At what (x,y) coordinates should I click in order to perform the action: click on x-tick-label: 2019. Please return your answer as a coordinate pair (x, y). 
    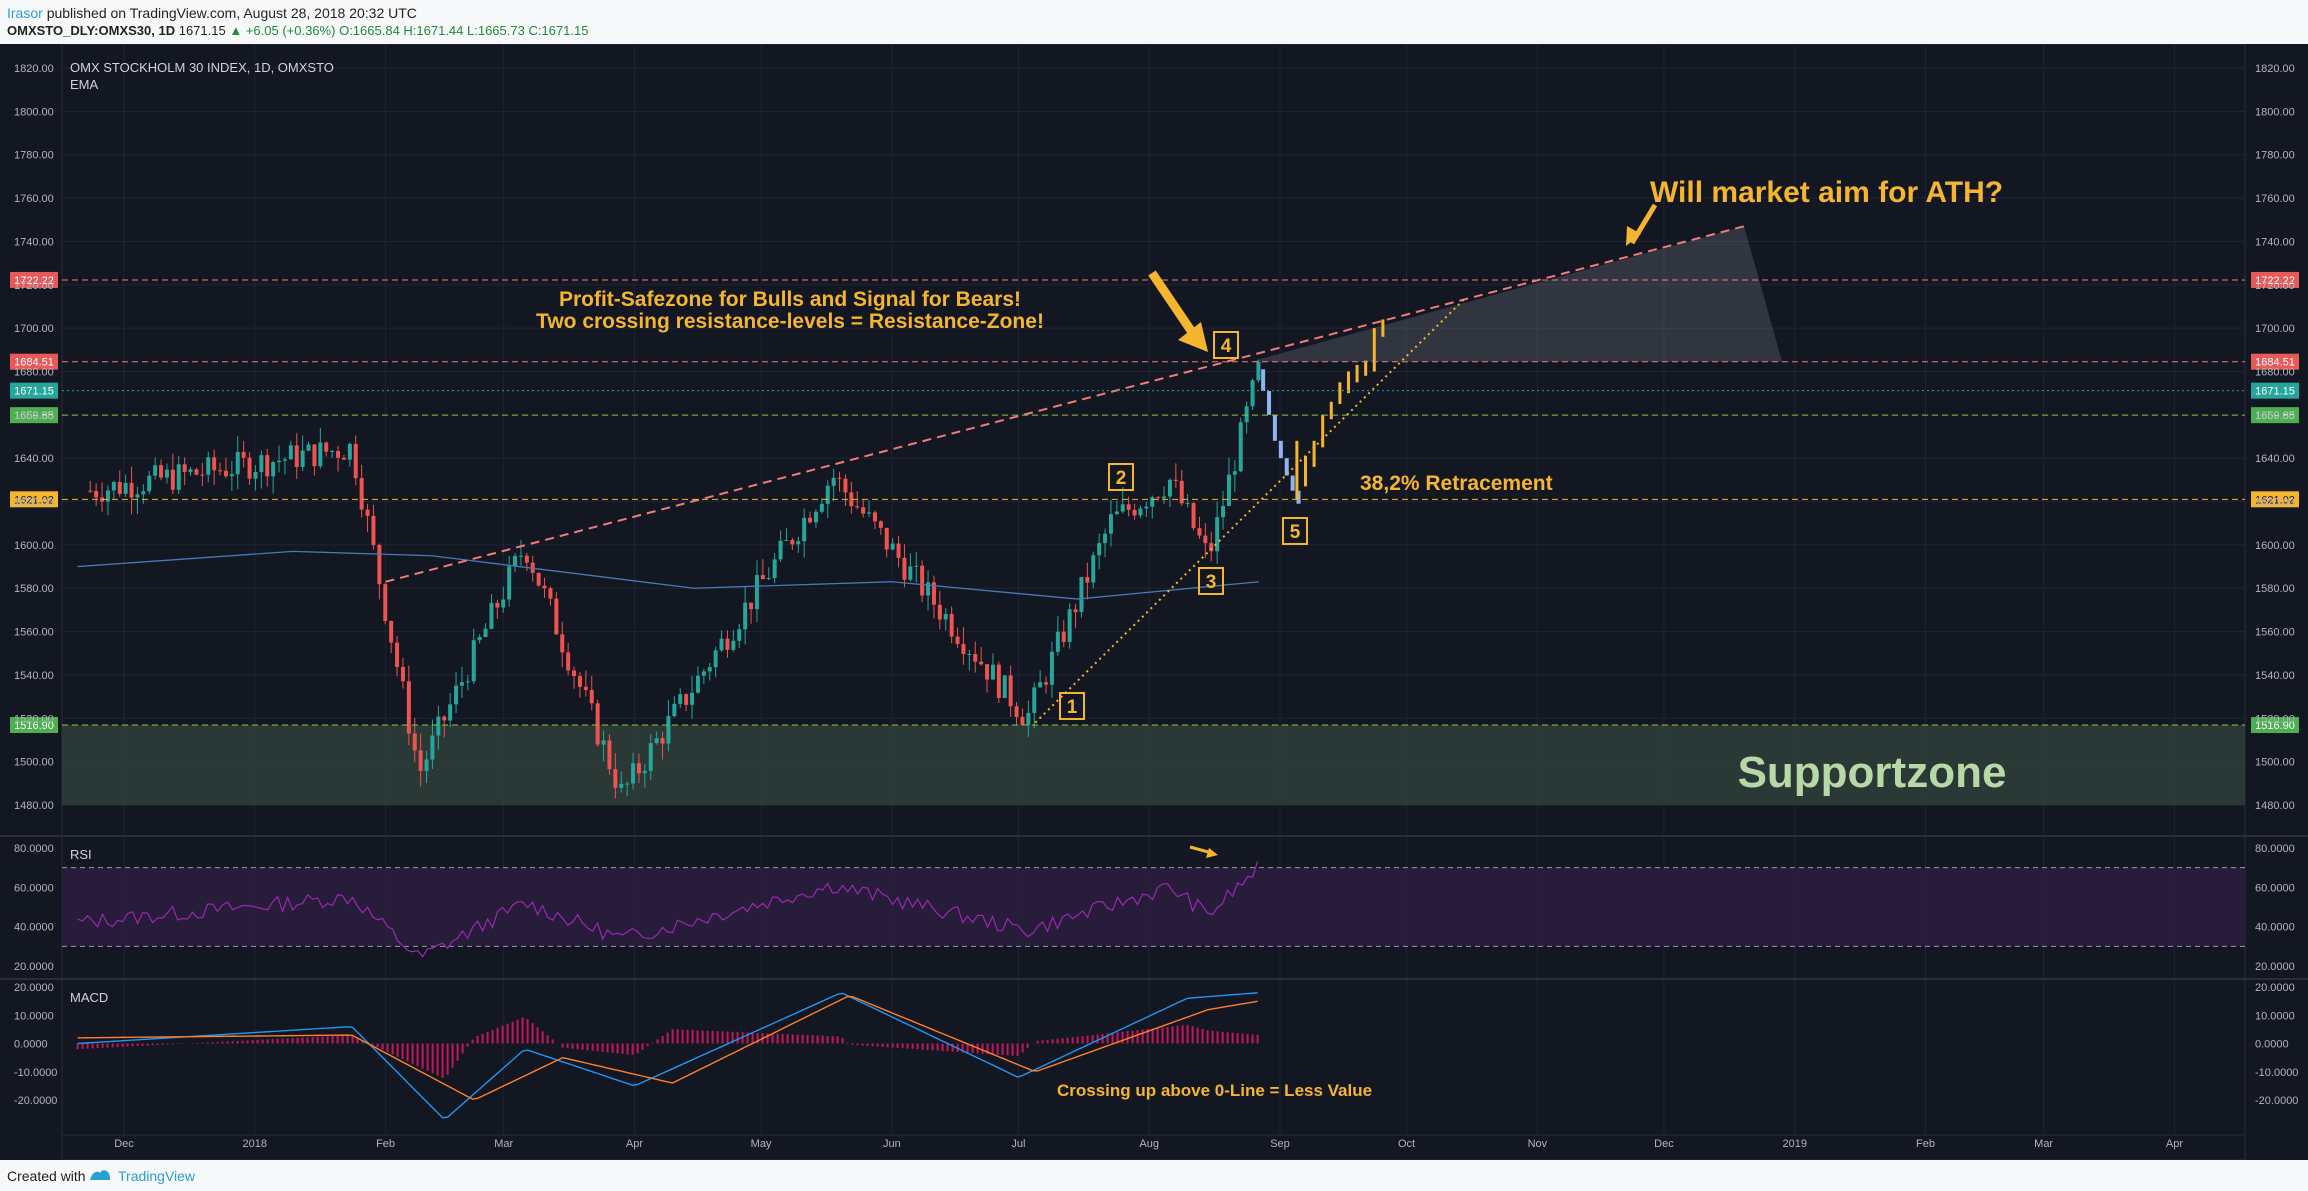
    Looking at the image, I should click on (1794, 1144).